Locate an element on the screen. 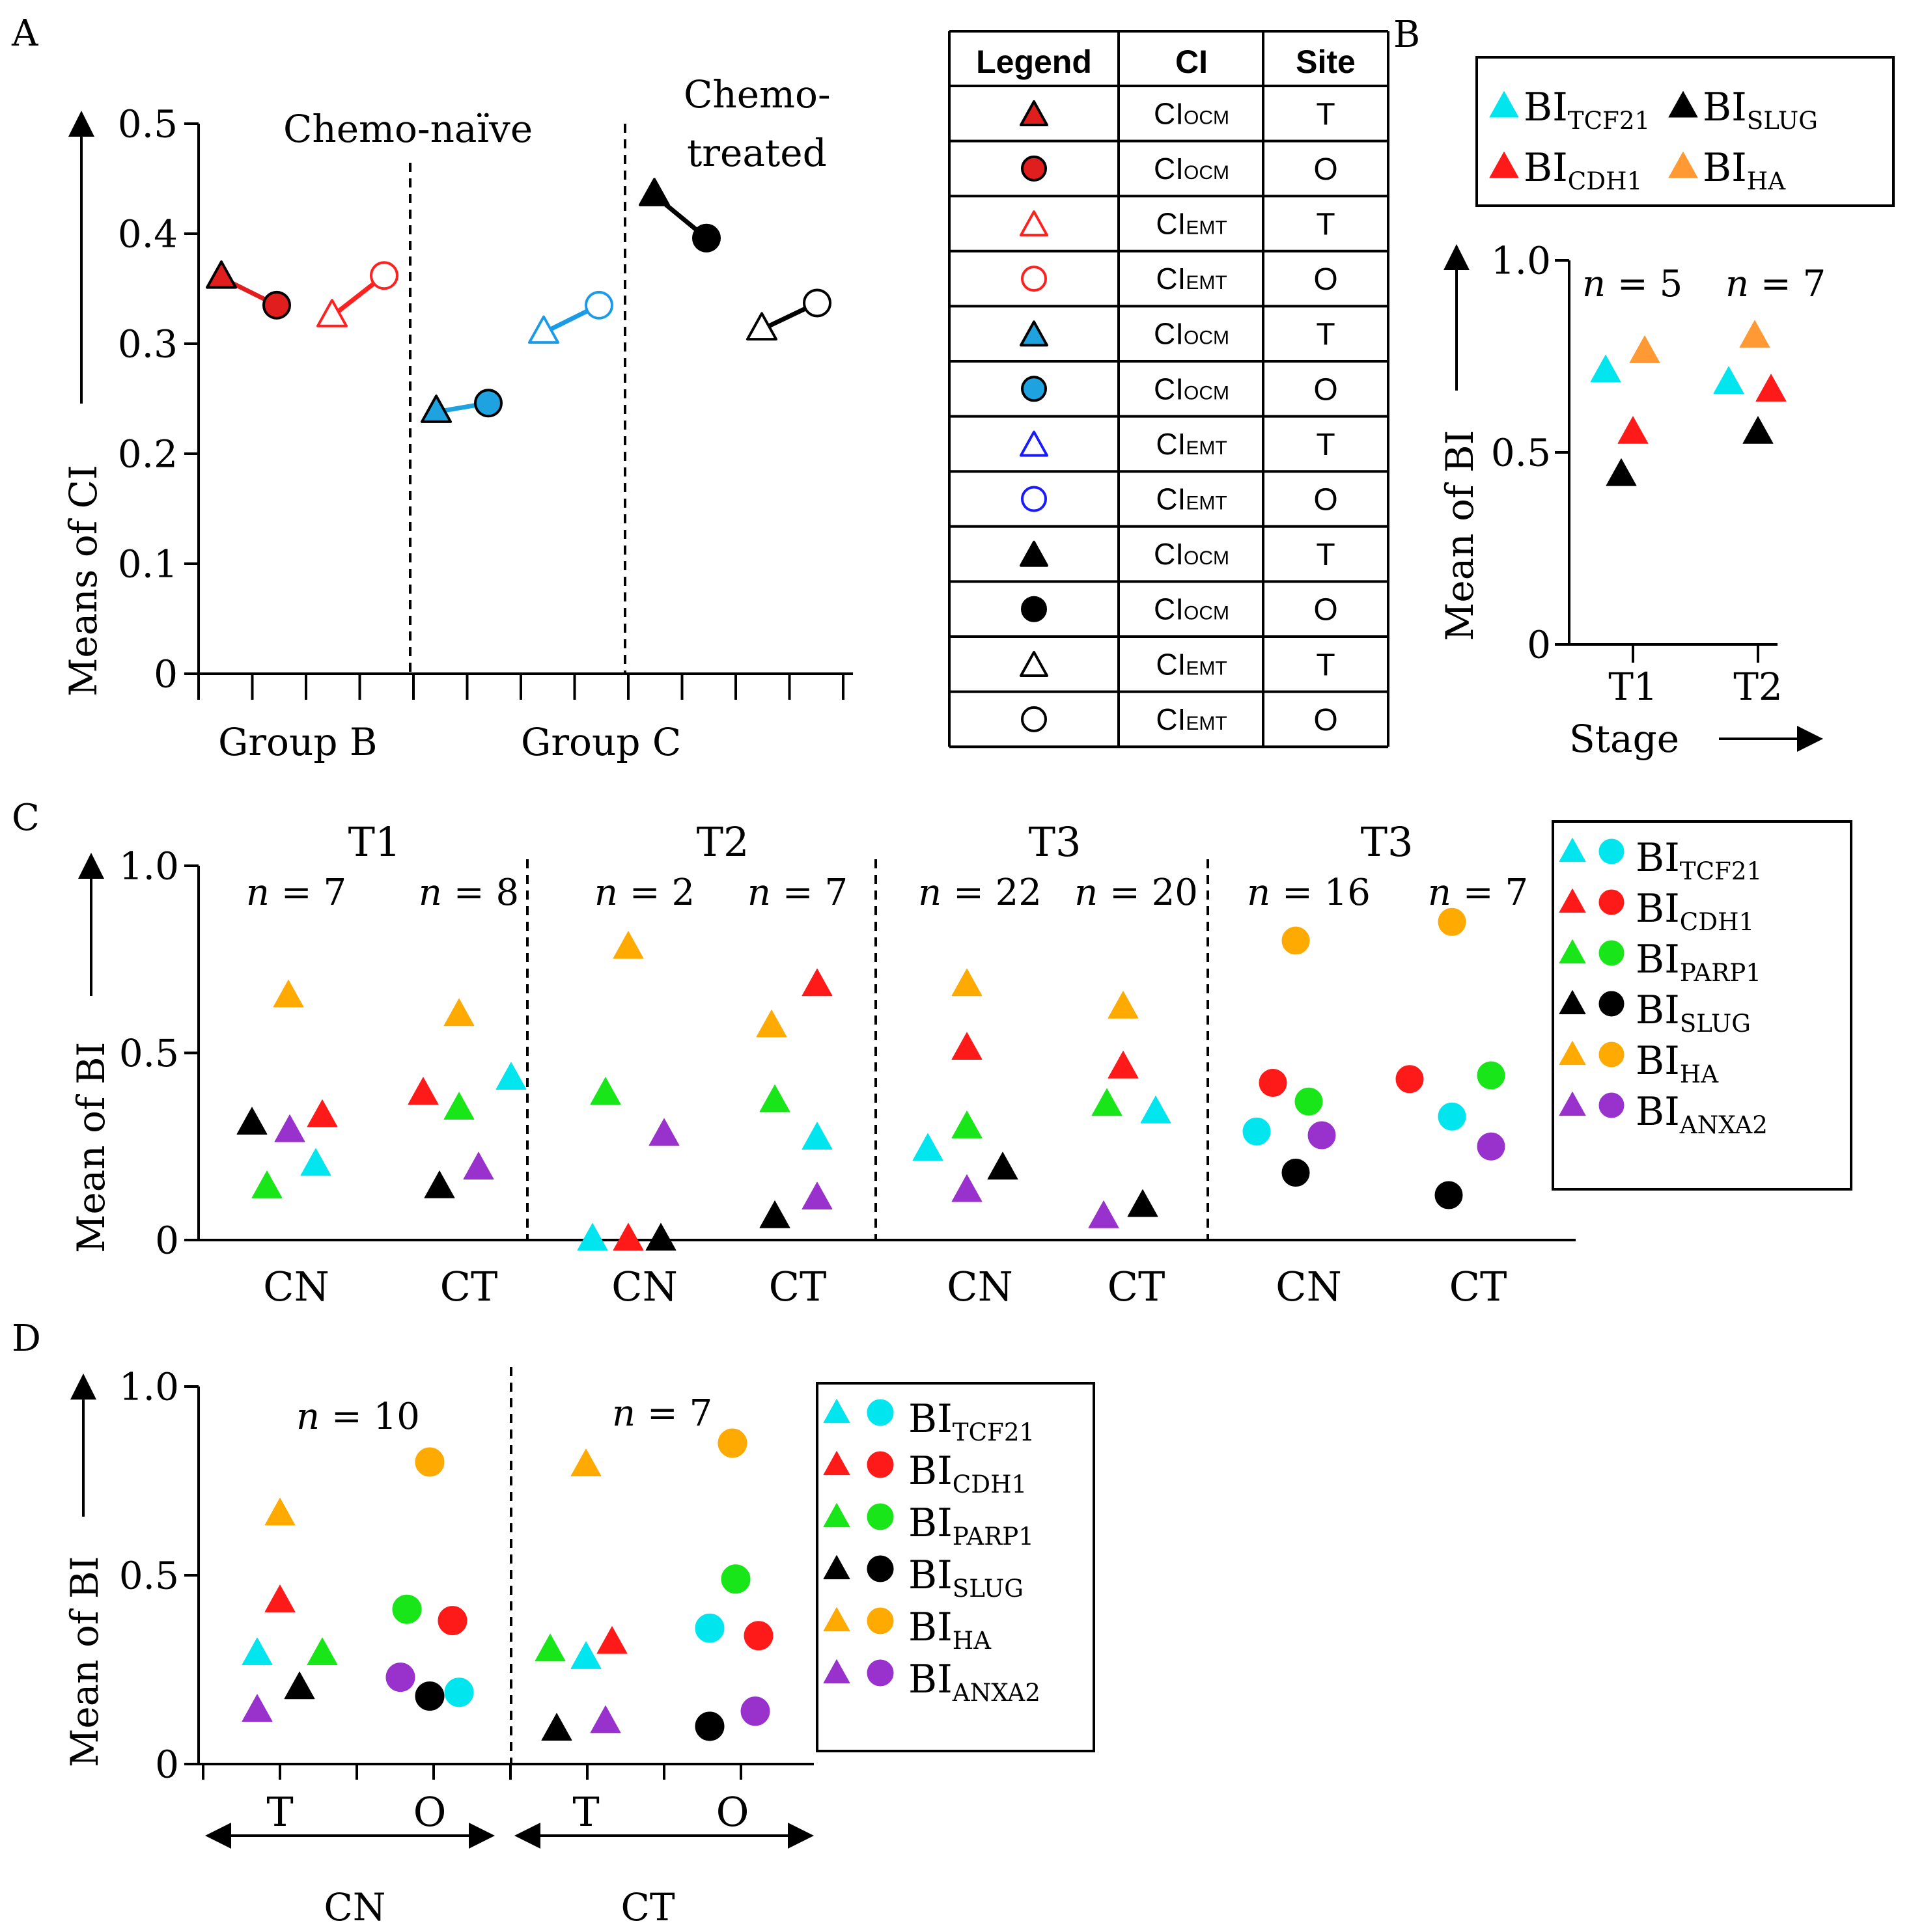 The width and height of the screenshot is (1911, 1932). y-tick-label: 0.4 is located at coordinates (148, 234).